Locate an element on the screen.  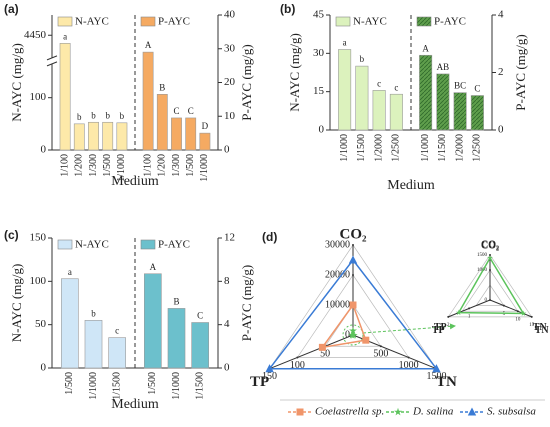
y2-axis-label: P-AYC (mg/g) is located at coordinates (520, 72).